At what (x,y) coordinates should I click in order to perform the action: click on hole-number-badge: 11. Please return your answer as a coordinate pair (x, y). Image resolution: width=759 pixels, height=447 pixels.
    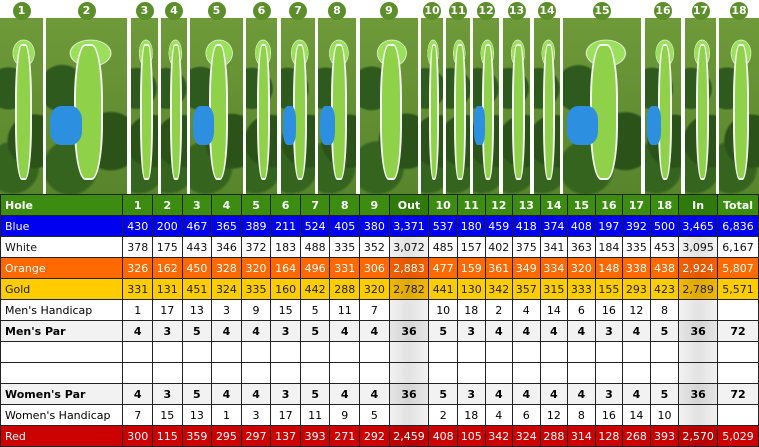
    Looking at the image, I should click on (458, 11).